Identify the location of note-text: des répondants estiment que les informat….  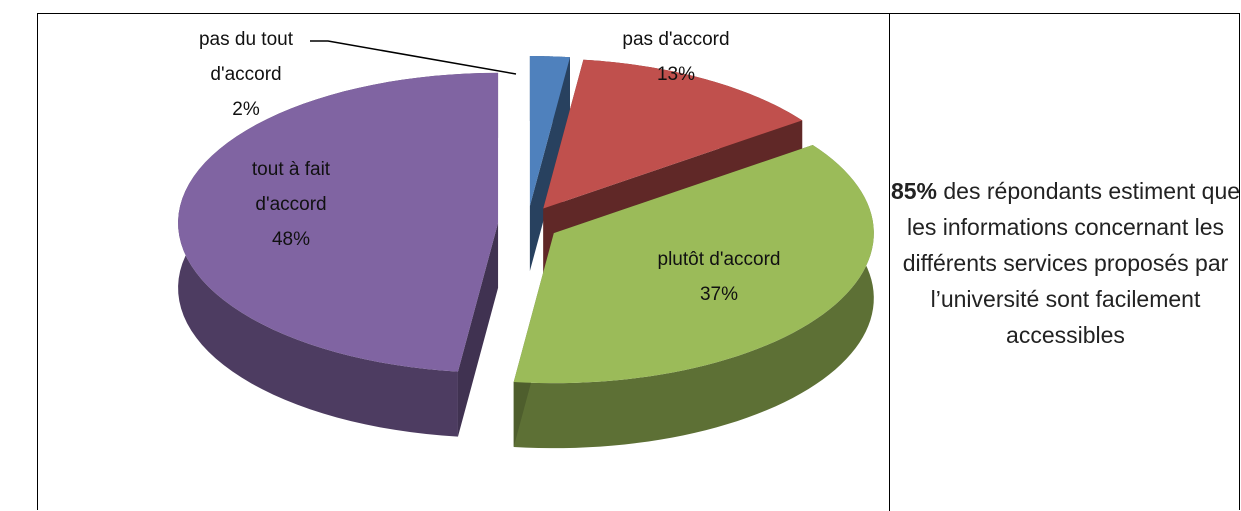
(1071, 262).